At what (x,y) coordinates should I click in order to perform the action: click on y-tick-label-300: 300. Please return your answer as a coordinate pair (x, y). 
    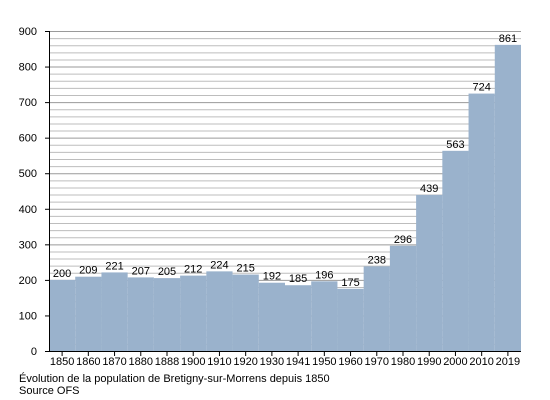
    Looking at the image, I should click on (28, 245).